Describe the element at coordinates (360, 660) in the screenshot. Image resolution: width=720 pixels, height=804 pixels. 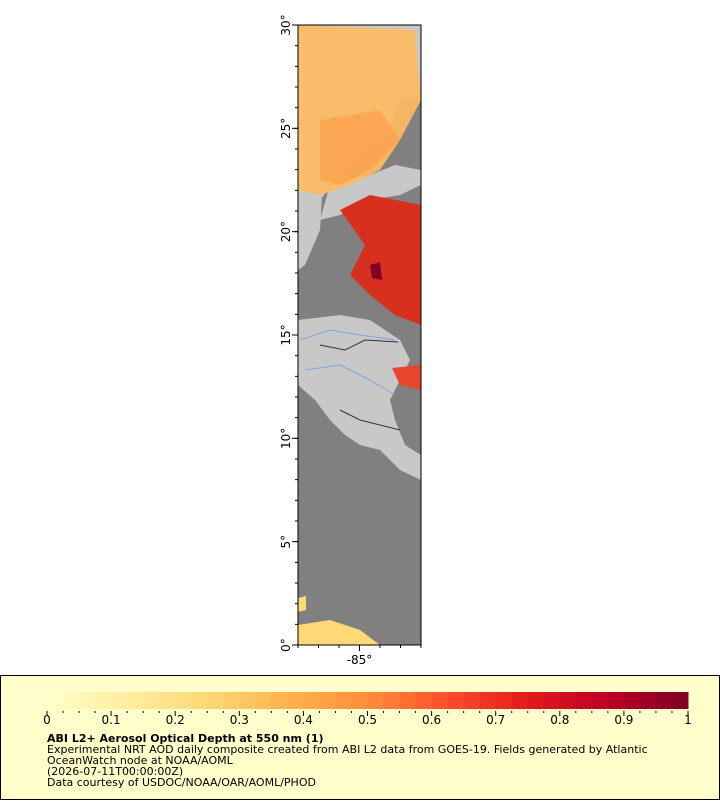
I see `x-tick-label: -85°` at that location.